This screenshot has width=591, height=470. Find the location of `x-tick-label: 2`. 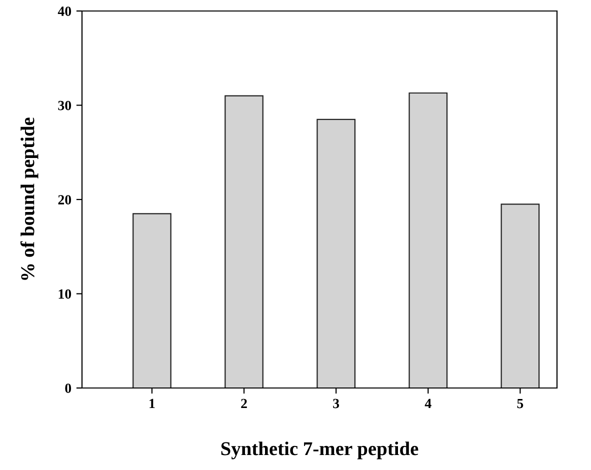

x-tick-label: 2 is located at coordinates (244, 403).